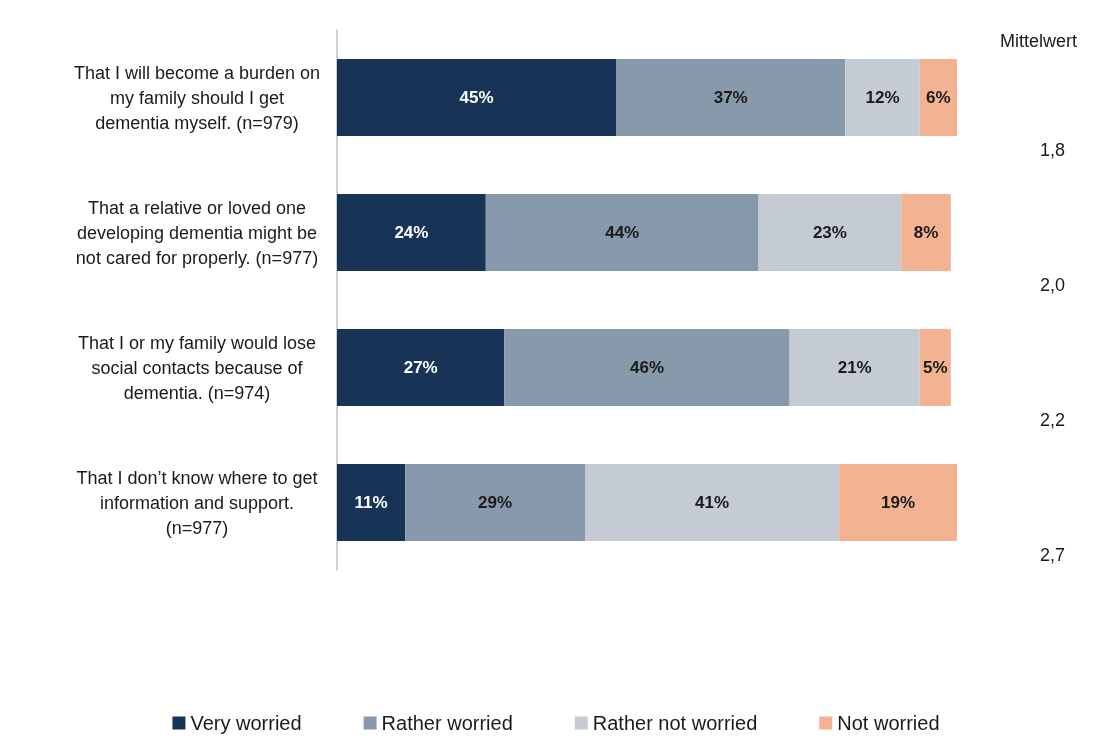  I want to click on data-label: 11%, so click(371, 502).